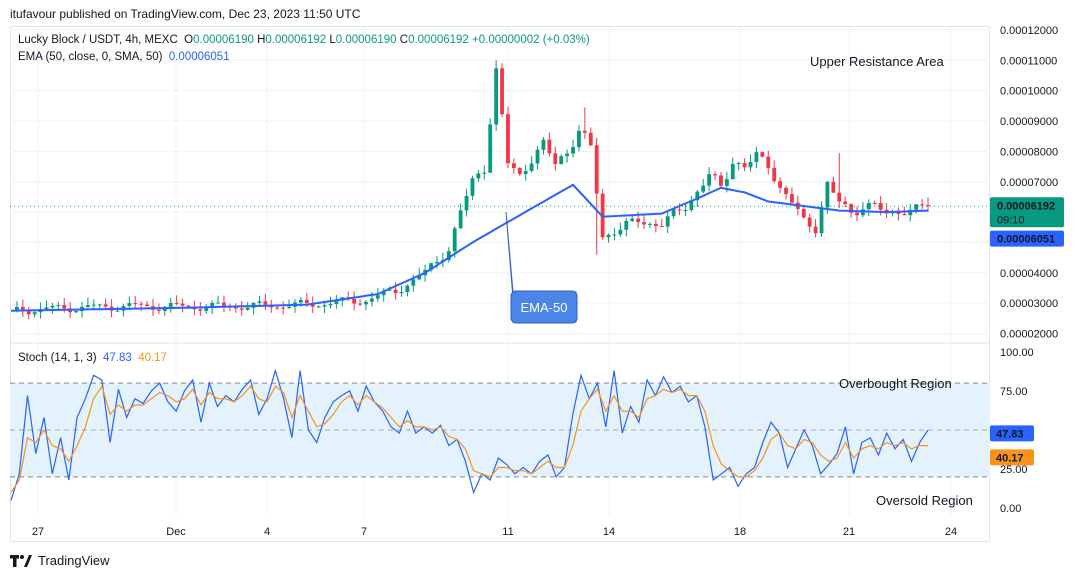  Describe the element at coordinates (1011, 220) in the screenshot. I see `countdown-text: 09:10` at that location.